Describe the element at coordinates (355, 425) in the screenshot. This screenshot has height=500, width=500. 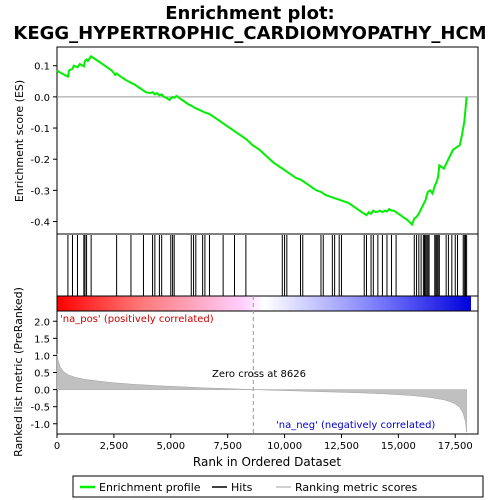
I see `neg-correlated-label: 'na_neg' (negatively correlated)` at that location.